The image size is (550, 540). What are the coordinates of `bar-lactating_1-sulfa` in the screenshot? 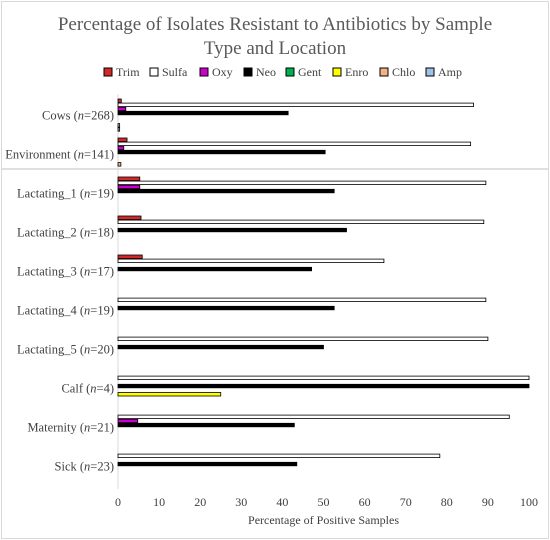 It's located at (302, 183).